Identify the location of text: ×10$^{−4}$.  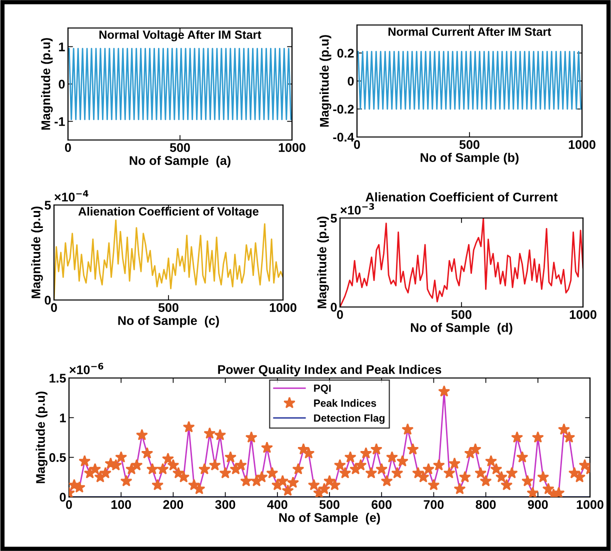
(71, 196).